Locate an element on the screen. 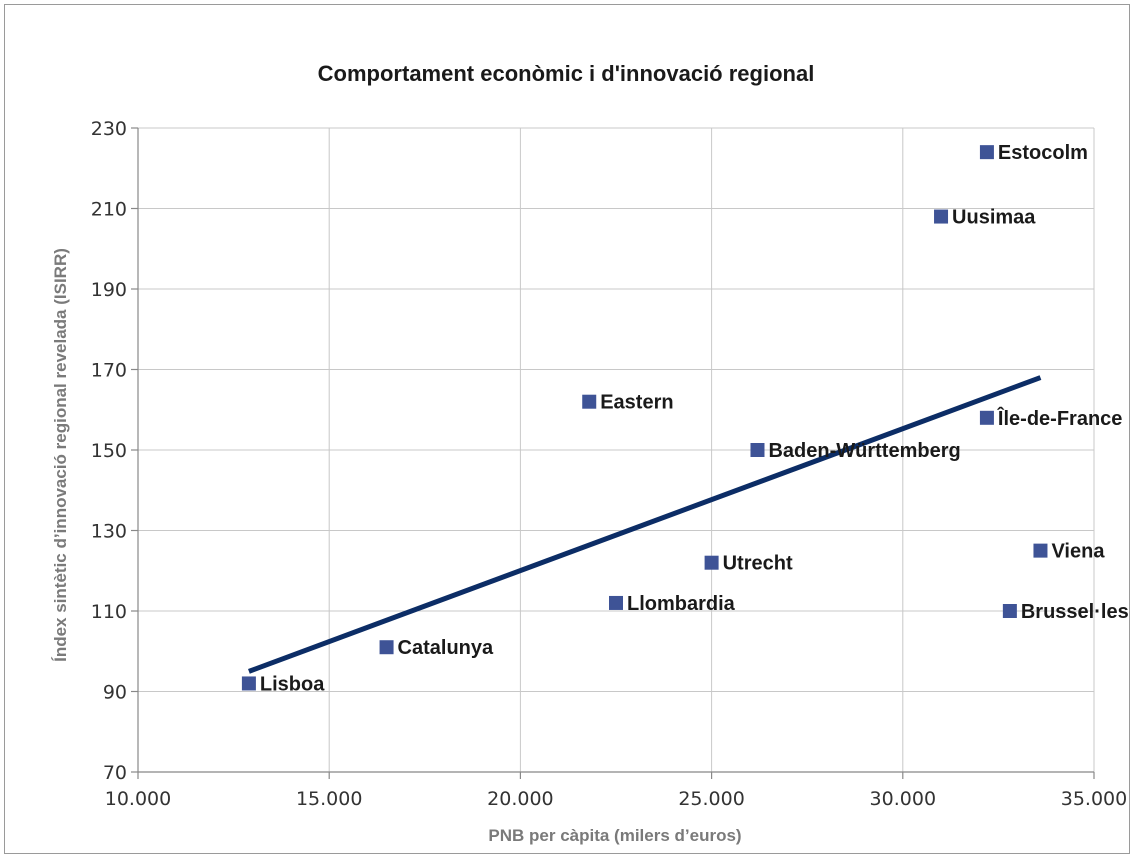  data-point-label: Brussel·les is located at coordinates (1075, 612).